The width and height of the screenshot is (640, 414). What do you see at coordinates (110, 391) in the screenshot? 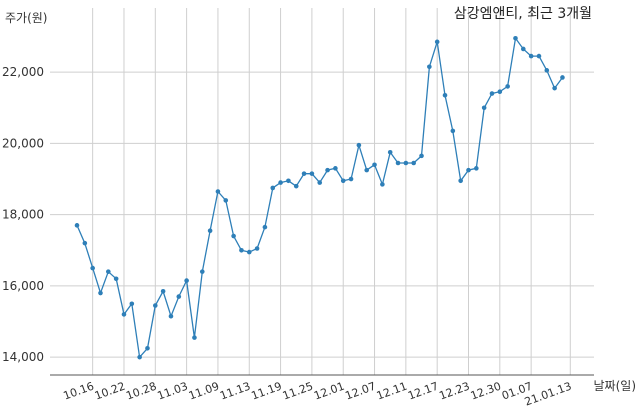
I see `x-tick-label: 10.22` at bounding box center [110, 391].